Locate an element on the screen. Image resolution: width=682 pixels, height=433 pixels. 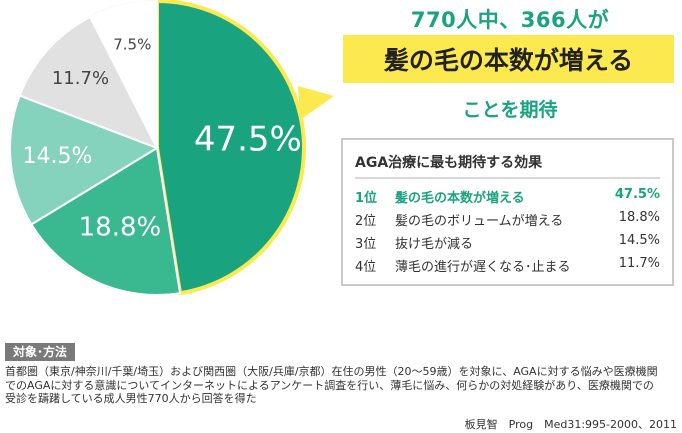
callout-pointer is located at coordinates (316, 103).